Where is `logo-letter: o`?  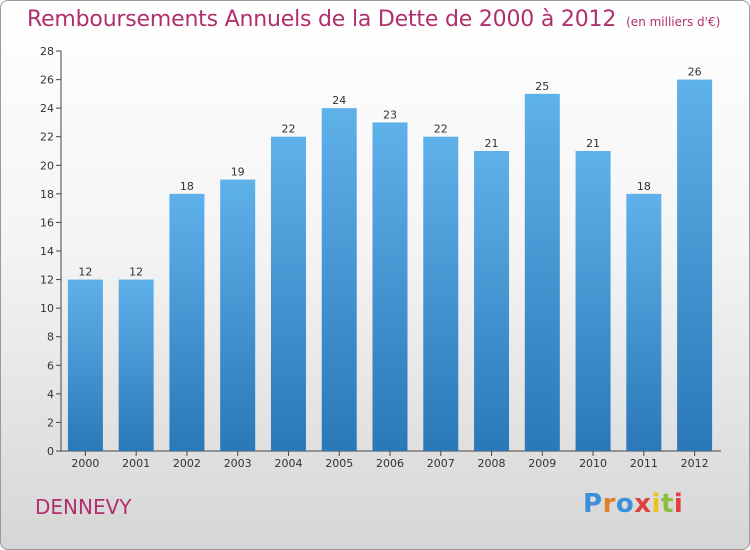 logo-letter: o is located at coordinates (625, 504).